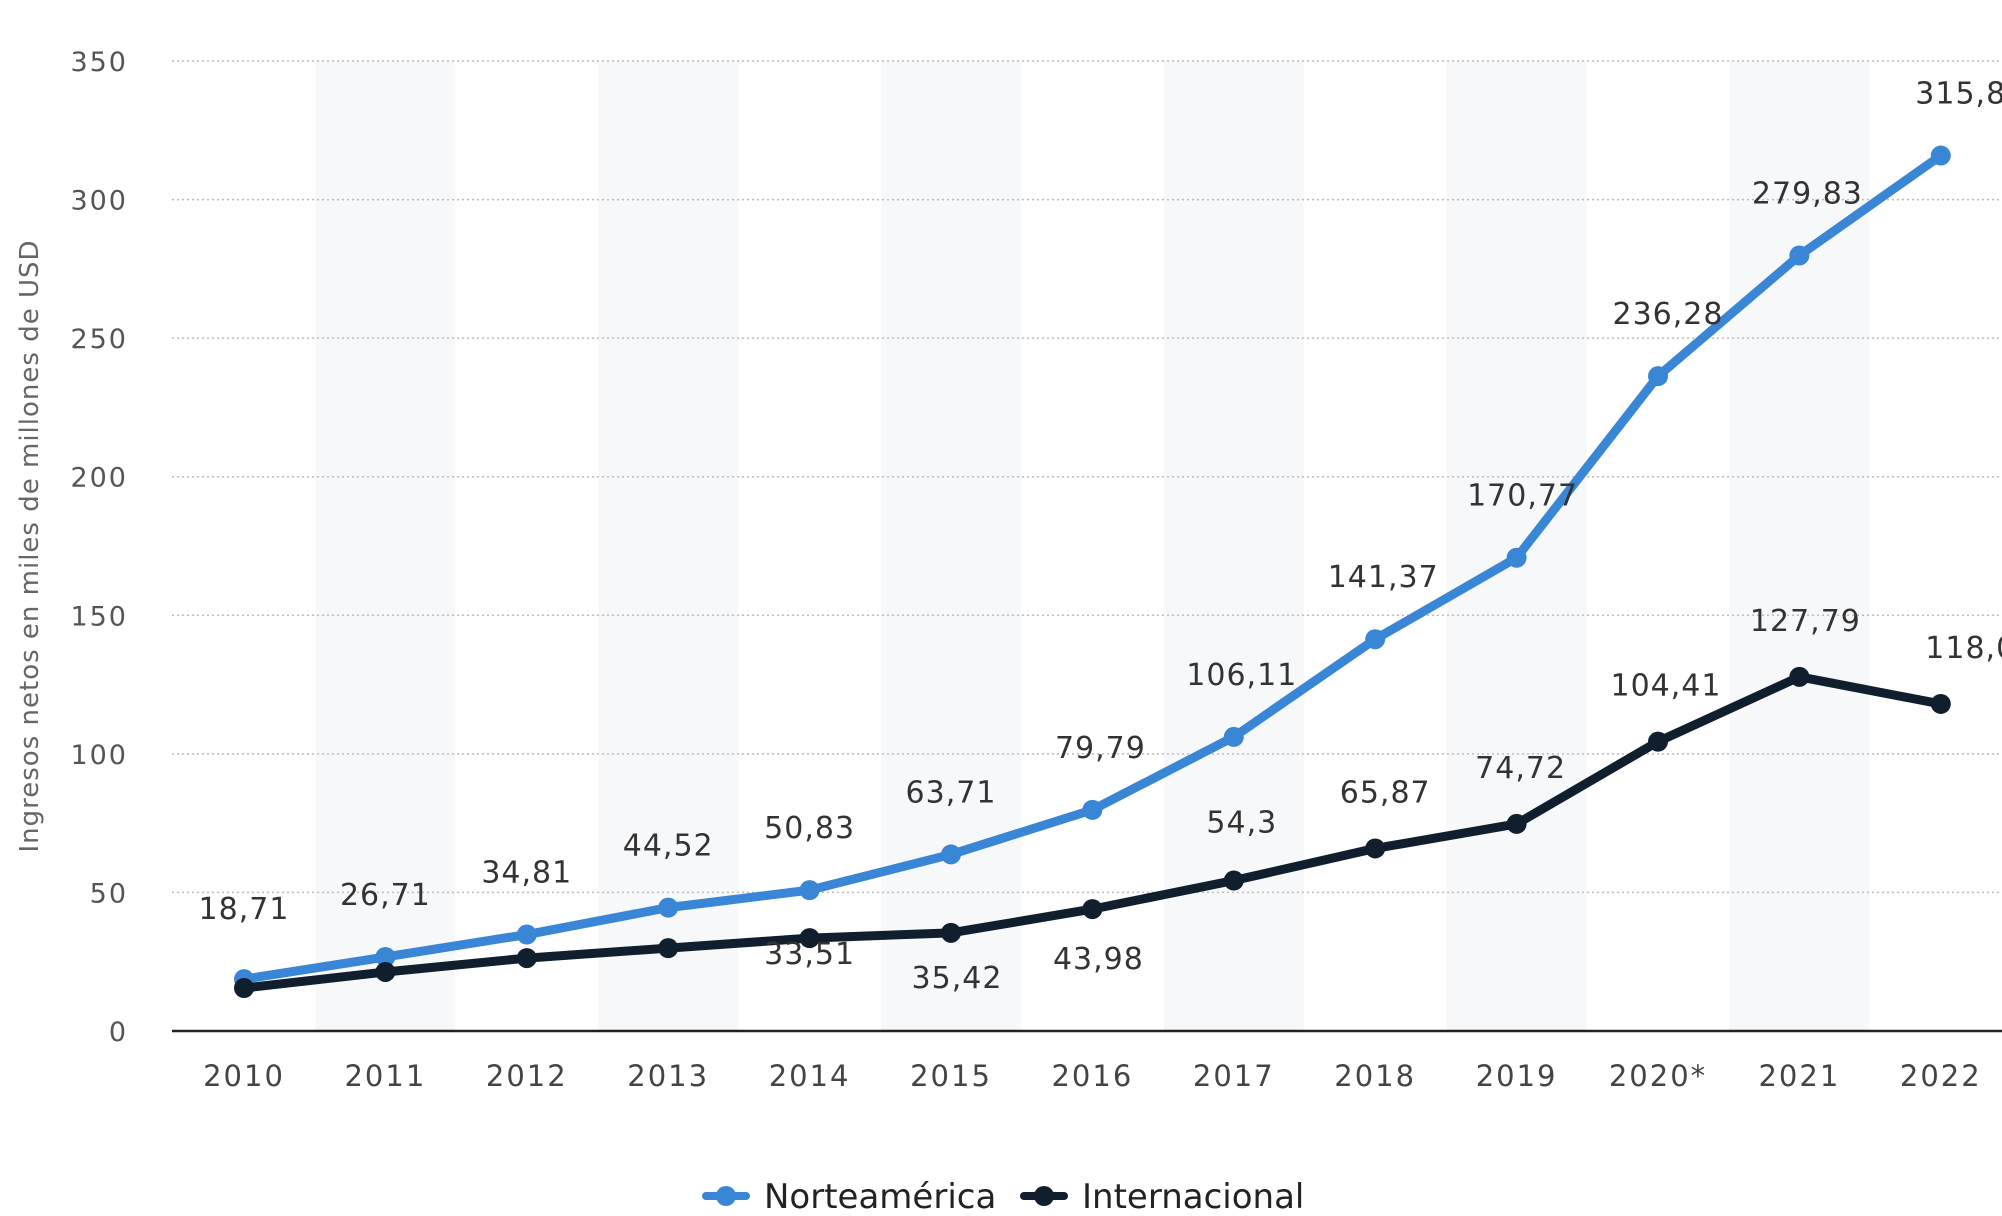 This screenshot has height=1216, width=2002. I want to click on data-label: 63,71, so click(951, 792).